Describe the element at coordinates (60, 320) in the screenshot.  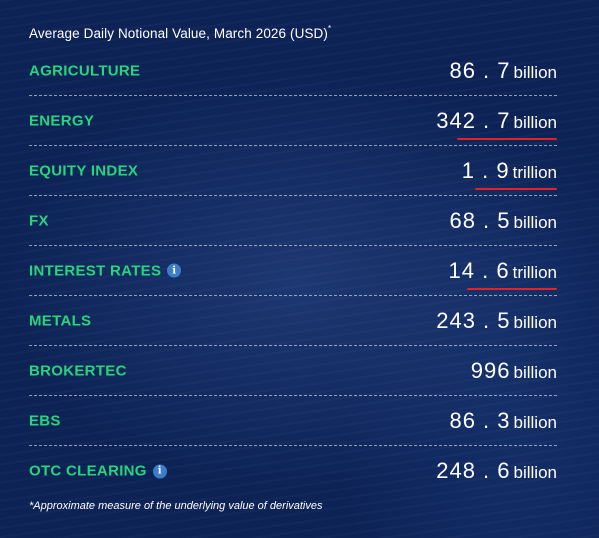
I see `metric-label: METALS` at that location.